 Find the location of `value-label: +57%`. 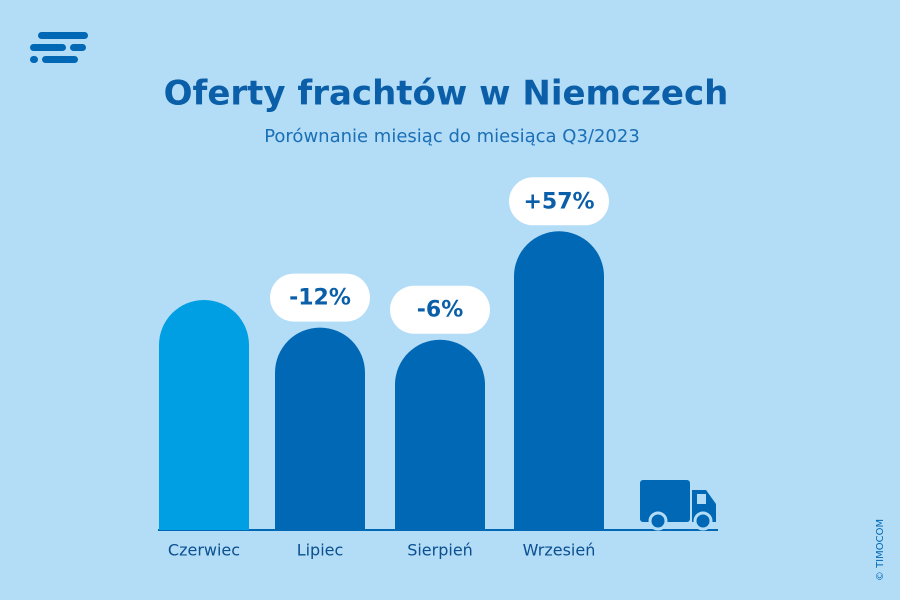

value-label: +57% is located at coordinates (558, 201).